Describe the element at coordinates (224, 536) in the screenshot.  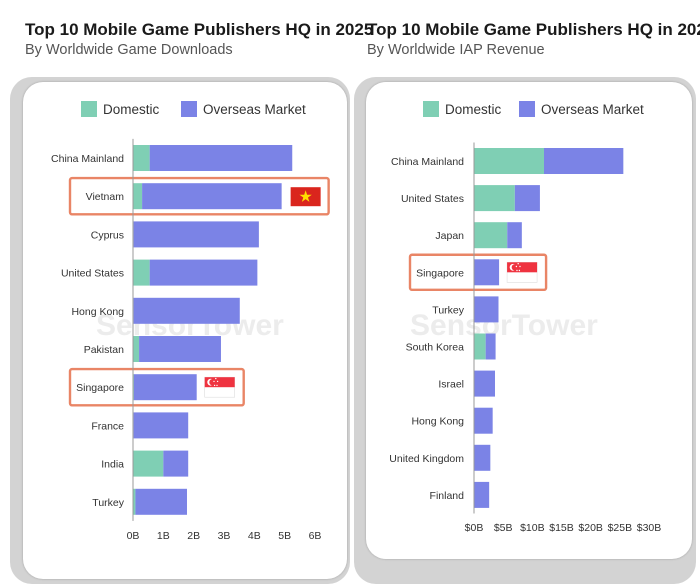
I see `left-x-tick-3: 3B` at that location.